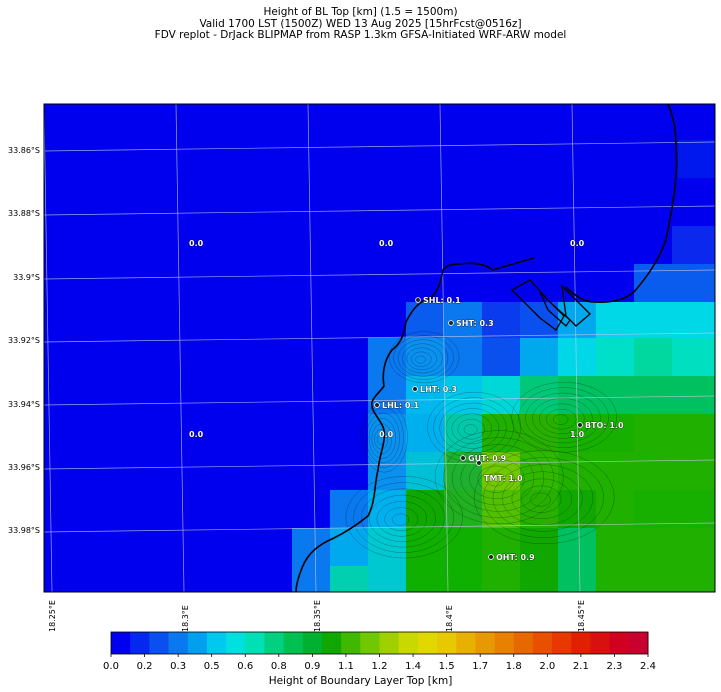 The height and width of the screenshot is (692, 721). I want to click on grid-value-label: 0.0, so click(577, 243).